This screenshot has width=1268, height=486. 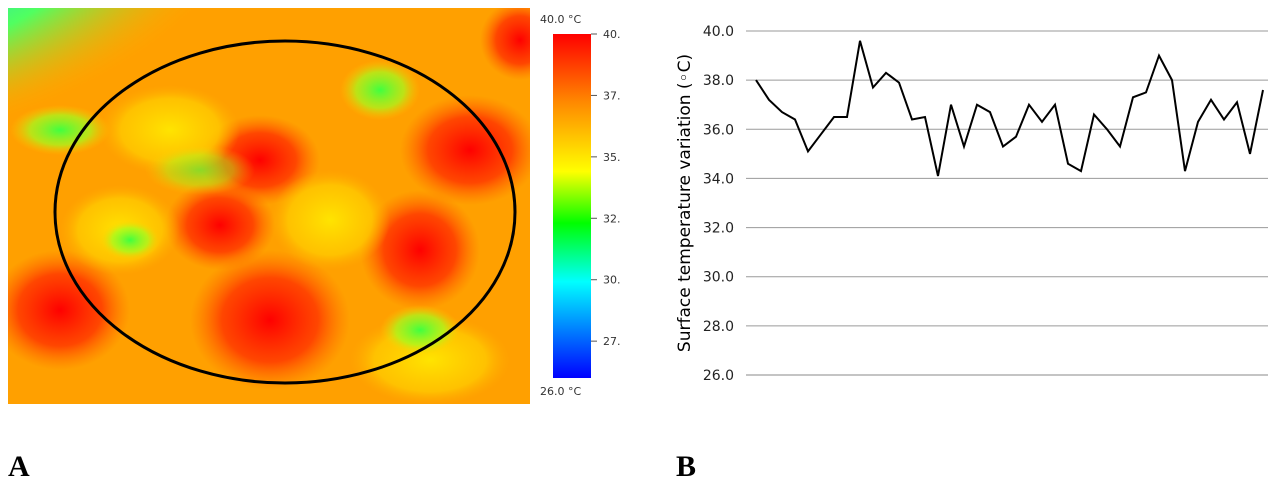 I want to click on series-line, so click(x=1009, y=108).